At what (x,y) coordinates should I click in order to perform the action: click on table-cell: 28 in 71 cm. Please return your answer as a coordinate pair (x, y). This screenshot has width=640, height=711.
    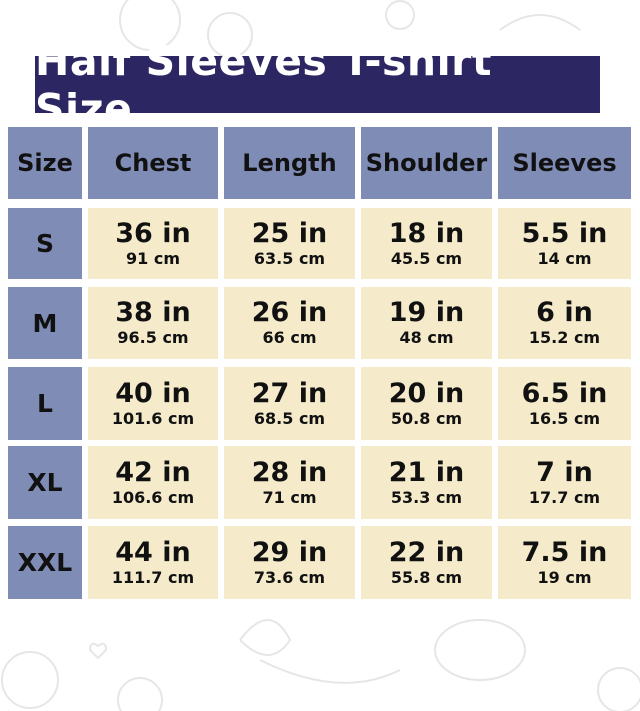
    Looking at the image, I should click on (289, 482).